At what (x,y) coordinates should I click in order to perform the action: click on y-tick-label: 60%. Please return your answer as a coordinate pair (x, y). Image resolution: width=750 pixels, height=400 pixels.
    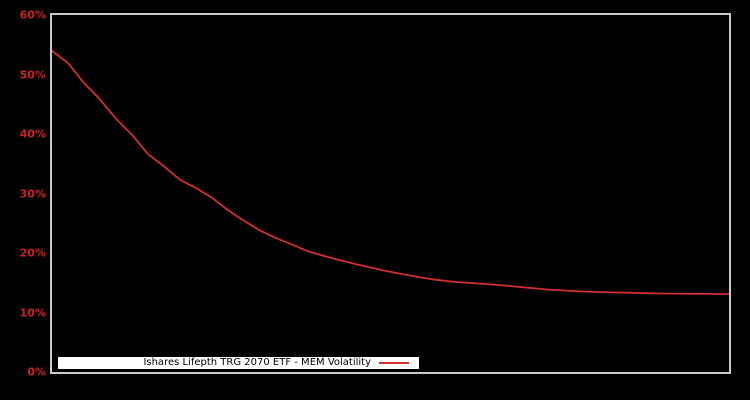
    Looking at the image, I should click on (32, 15).